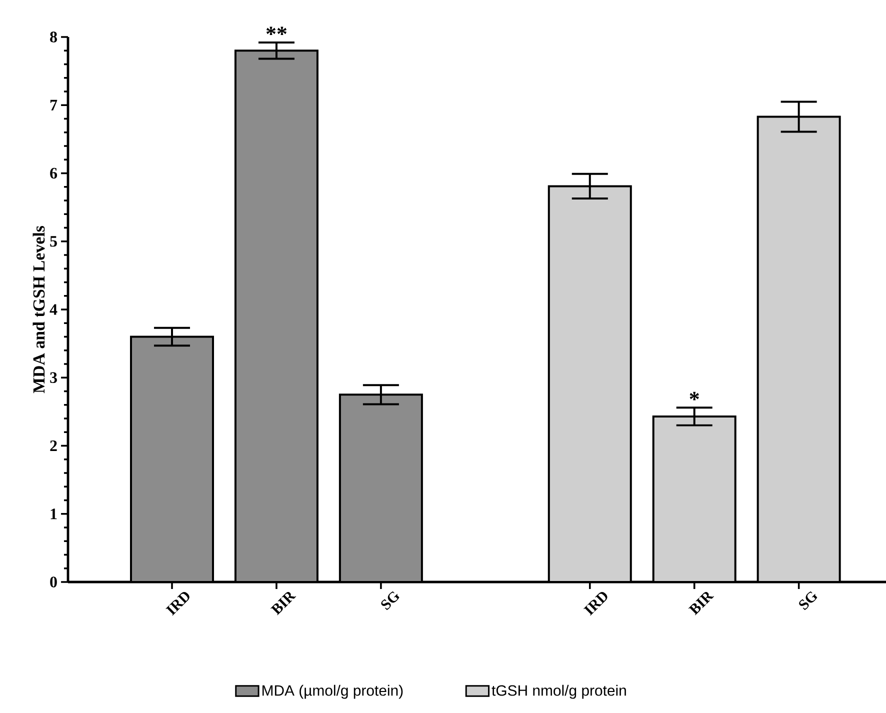 The width and height of the screenshot is (886, 713). I want to click on y-tick-label: 5, so click(53, 241).